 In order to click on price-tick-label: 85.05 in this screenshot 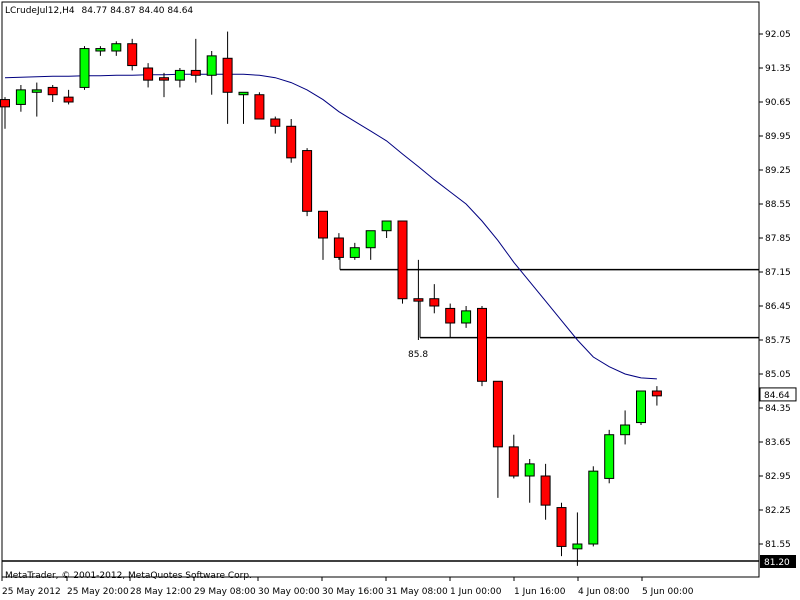, I will do `click(778, 375)`.